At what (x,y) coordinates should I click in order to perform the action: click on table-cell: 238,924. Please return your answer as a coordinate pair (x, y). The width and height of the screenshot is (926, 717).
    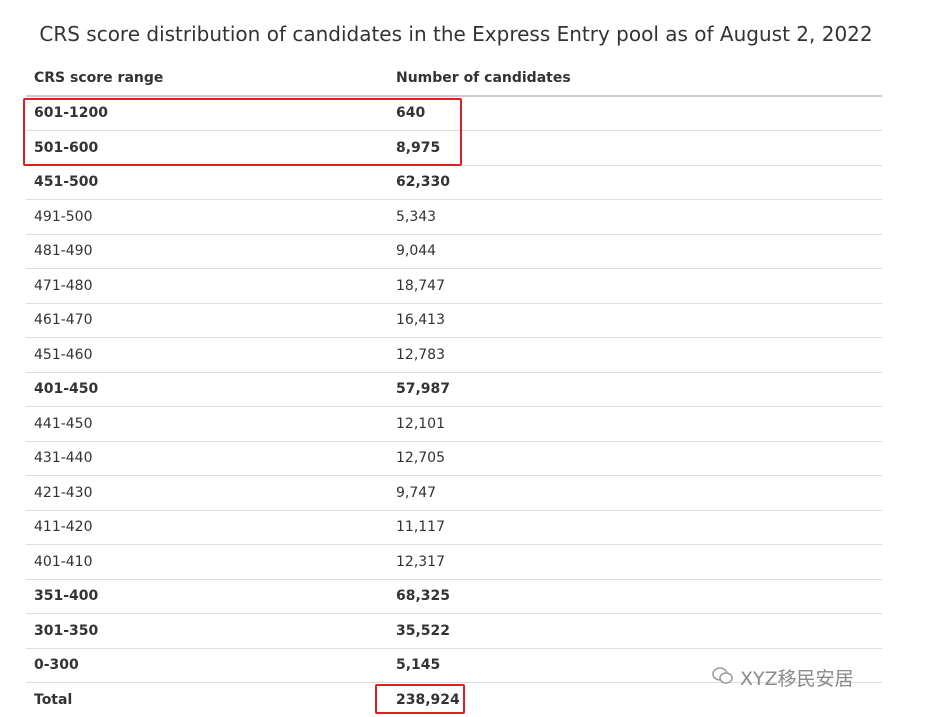
    Looking at the image, I should click on (428, 699).